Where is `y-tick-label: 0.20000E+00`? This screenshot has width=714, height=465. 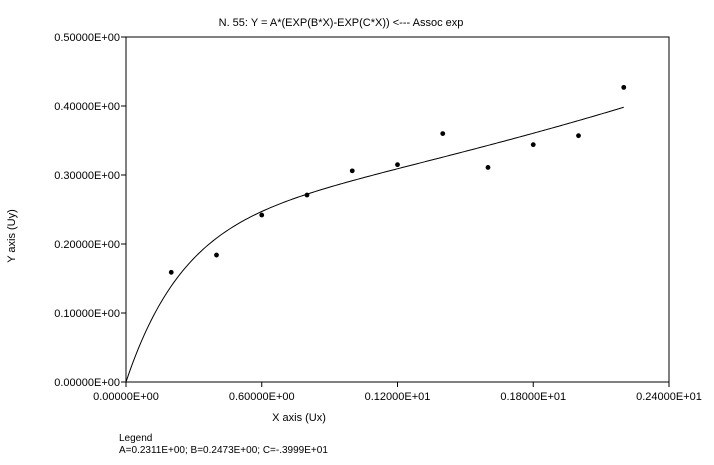 y-tick-label: 0.20000E+00 is located at coordinates (87, 245).